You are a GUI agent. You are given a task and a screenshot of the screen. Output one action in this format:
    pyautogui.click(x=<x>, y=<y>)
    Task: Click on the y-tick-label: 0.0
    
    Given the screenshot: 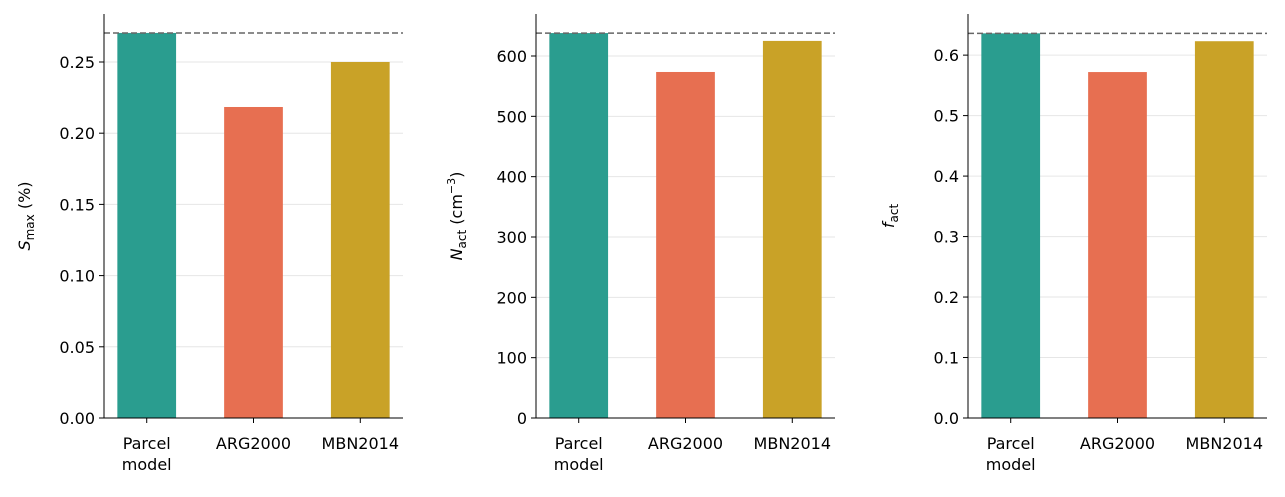 What is the action you would take?
    pyautogui.click(x=946, y=418)
    